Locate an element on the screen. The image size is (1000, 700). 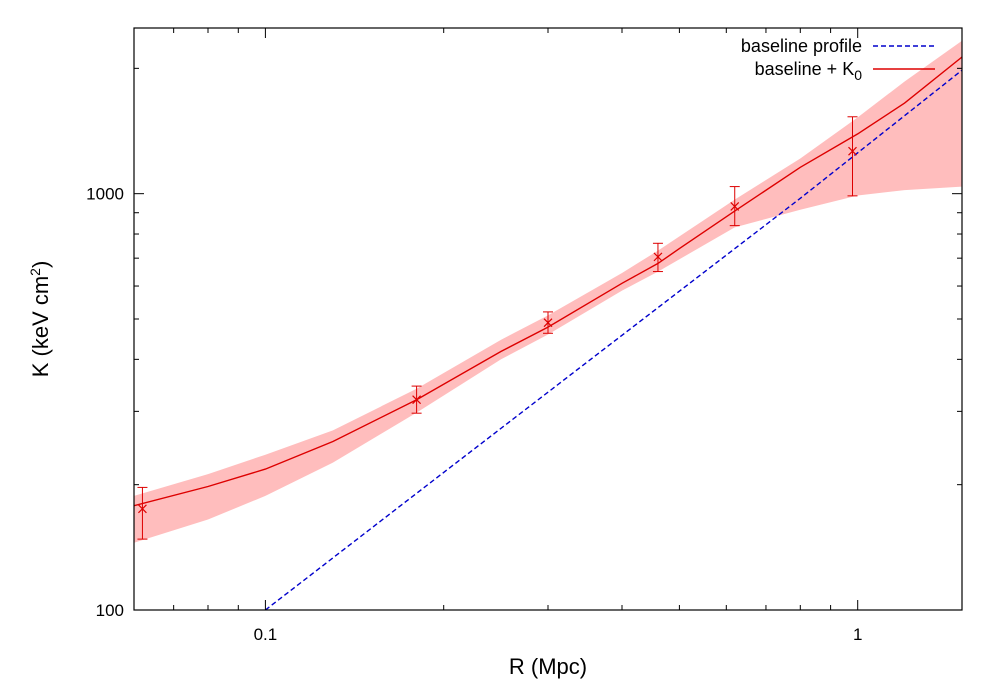
legend-label-baseline: baseline profile is located at coordinates (801, 46).